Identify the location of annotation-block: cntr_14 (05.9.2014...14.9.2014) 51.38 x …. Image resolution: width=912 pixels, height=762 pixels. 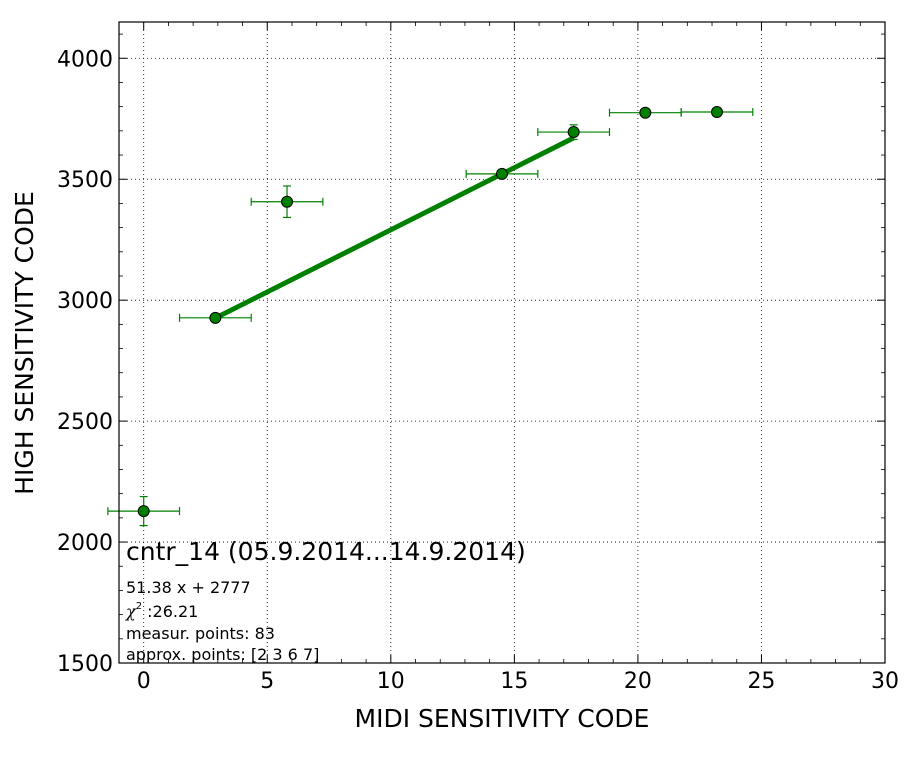
(325, 600).